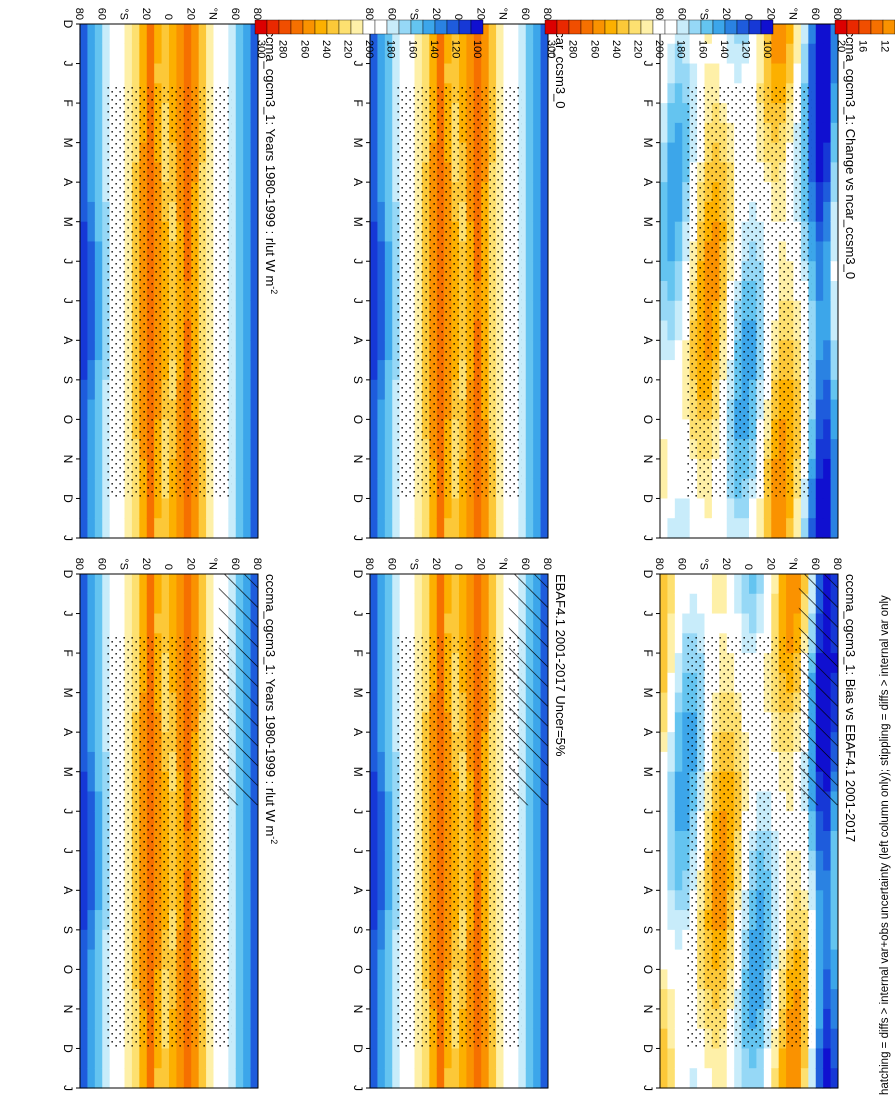  I want to click on panel-title: EBAF4.1 2001-2017 Uncer=5%, so click(560, 665).